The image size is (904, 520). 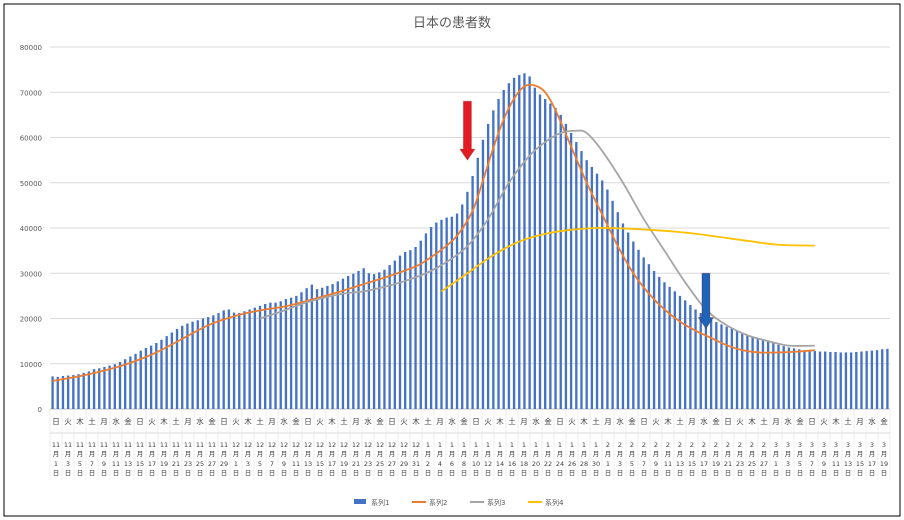 I want to click on x-day-label: 4, so click(x=440, y=464).